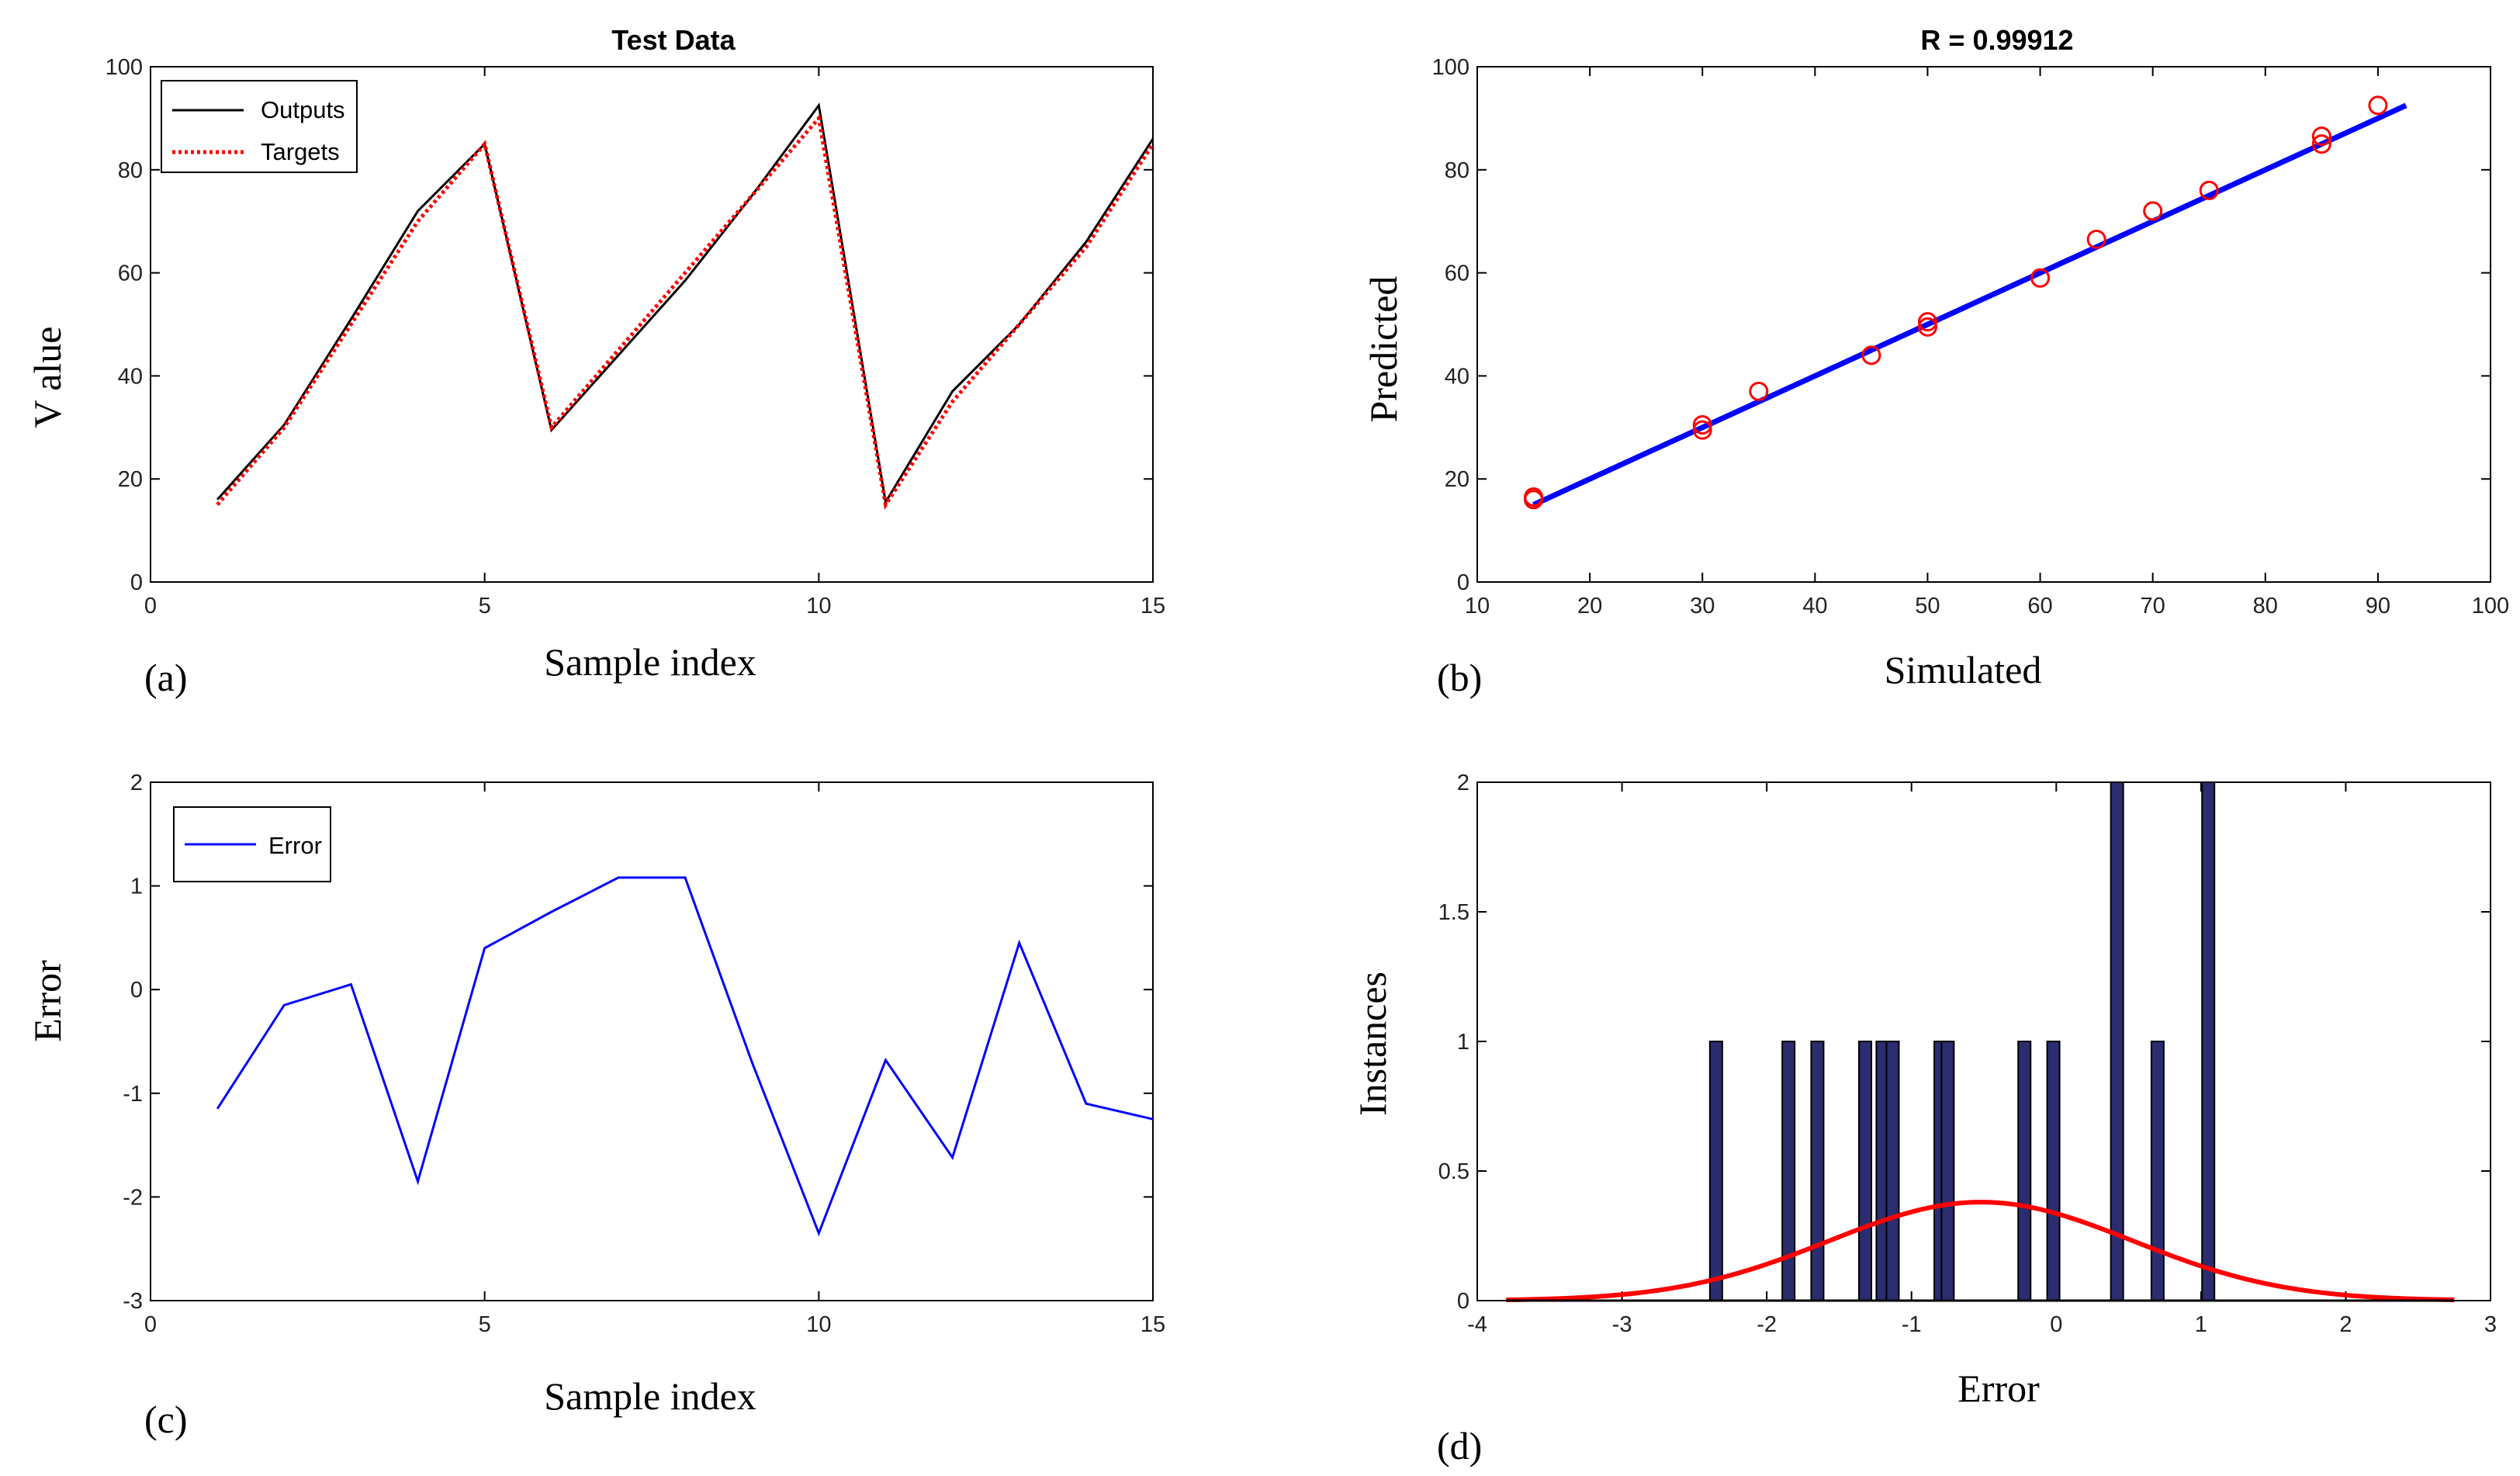  What do you see at coordinates (136, 990) in the screenshot?
I see `y-tick-label-c: 0` at bounding box center [136, 990].